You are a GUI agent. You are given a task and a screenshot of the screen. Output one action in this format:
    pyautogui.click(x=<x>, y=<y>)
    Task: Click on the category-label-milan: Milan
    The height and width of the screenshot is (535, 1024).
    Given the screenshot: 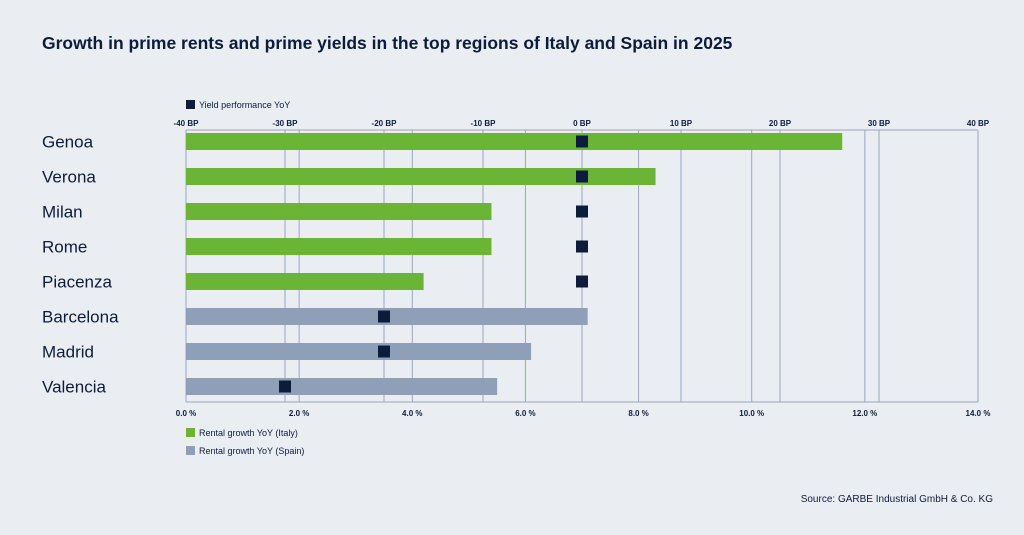 What is the action you would take?
    pyautogui.click(x=62, y=212)
    